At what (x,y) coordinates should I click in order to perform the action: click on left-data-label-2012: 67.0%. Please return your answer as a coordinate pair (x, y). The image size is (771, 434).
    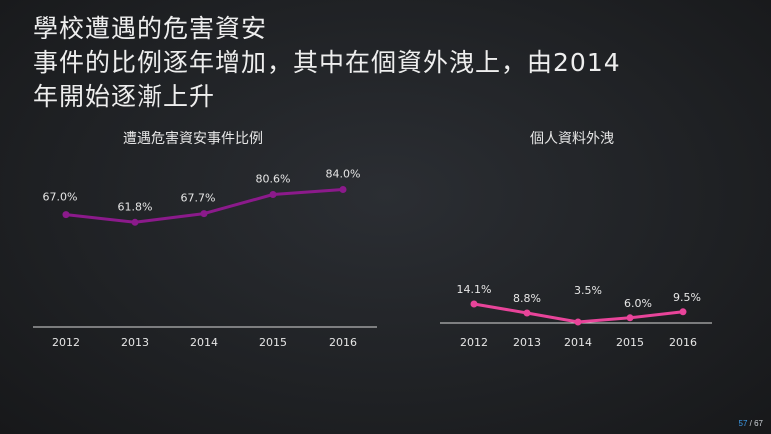
    Looking at the image, I should click on (60, 197).